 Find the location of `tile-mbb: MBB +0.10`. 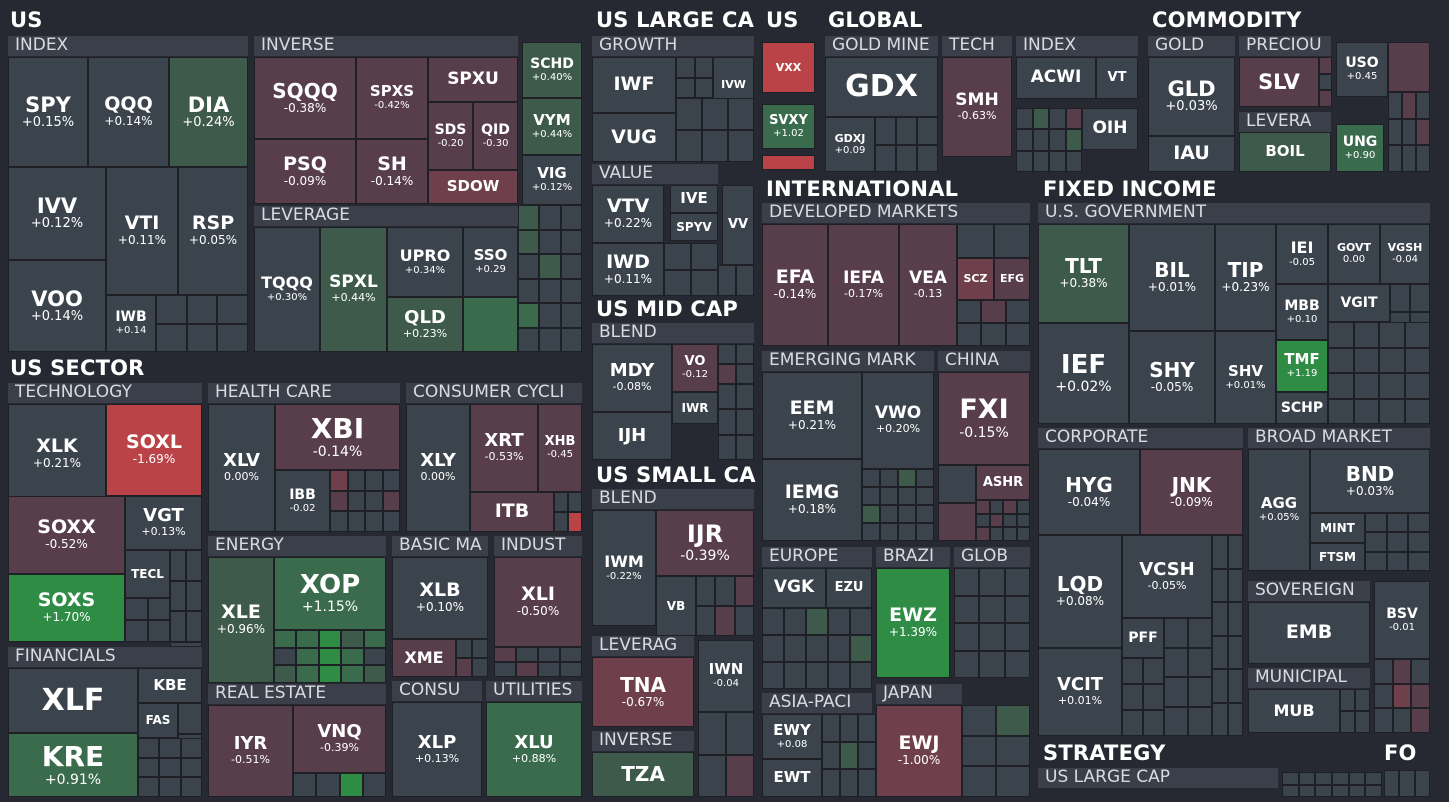

tile-mbb: MBB +0.10 is located at coordinates (1302, 312).